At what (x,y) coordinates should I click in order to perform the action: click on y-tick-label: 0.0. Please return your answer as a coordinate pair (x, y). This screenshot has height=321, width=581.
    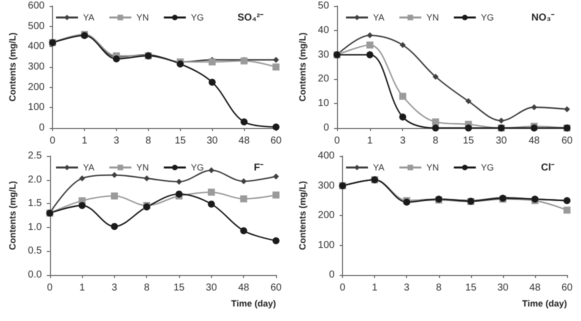
    Looking at the image, I should click on (35, 275).